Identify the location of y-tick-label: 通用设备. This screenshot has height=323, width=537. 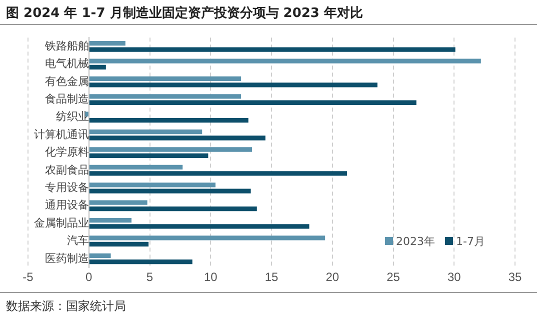
(66, 205).